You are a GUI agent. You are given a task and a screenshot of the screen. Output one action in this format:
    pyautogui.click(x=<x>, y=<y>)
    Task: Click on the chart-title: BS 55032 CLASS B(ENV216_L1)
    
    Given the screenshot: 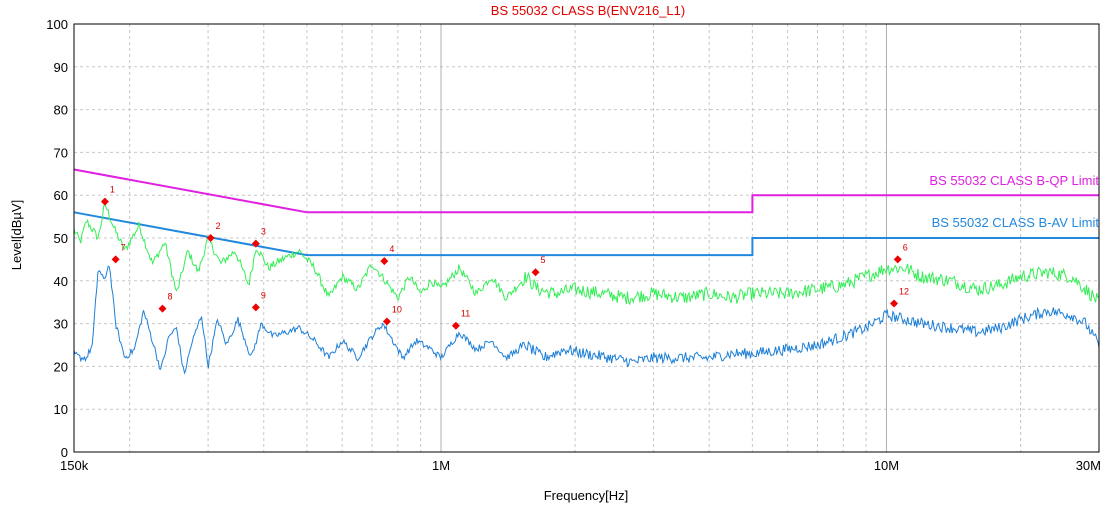 What is the action you would take?
    pyautogui.click(x=588, y=10)
    